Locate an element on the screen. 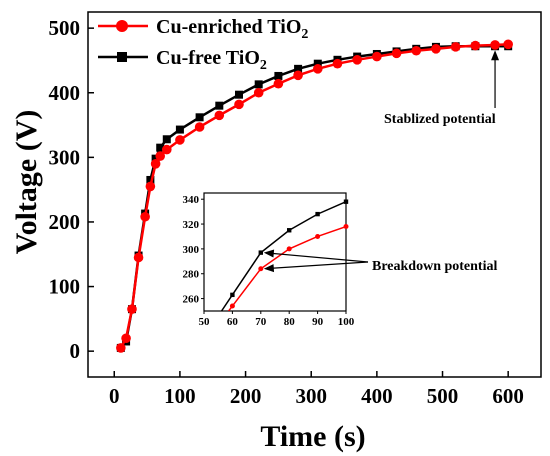  inset-series-group is located at coordinates (284, 255).